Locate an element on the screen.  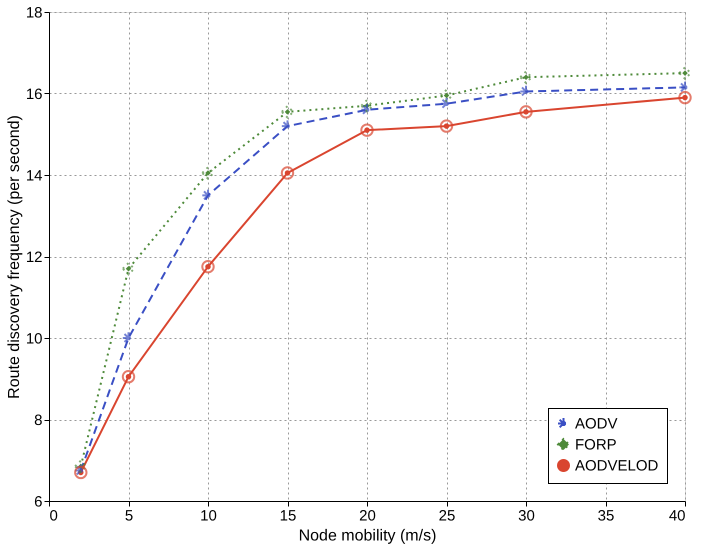
legend-label: AODV is located at coordinates (596, 424).